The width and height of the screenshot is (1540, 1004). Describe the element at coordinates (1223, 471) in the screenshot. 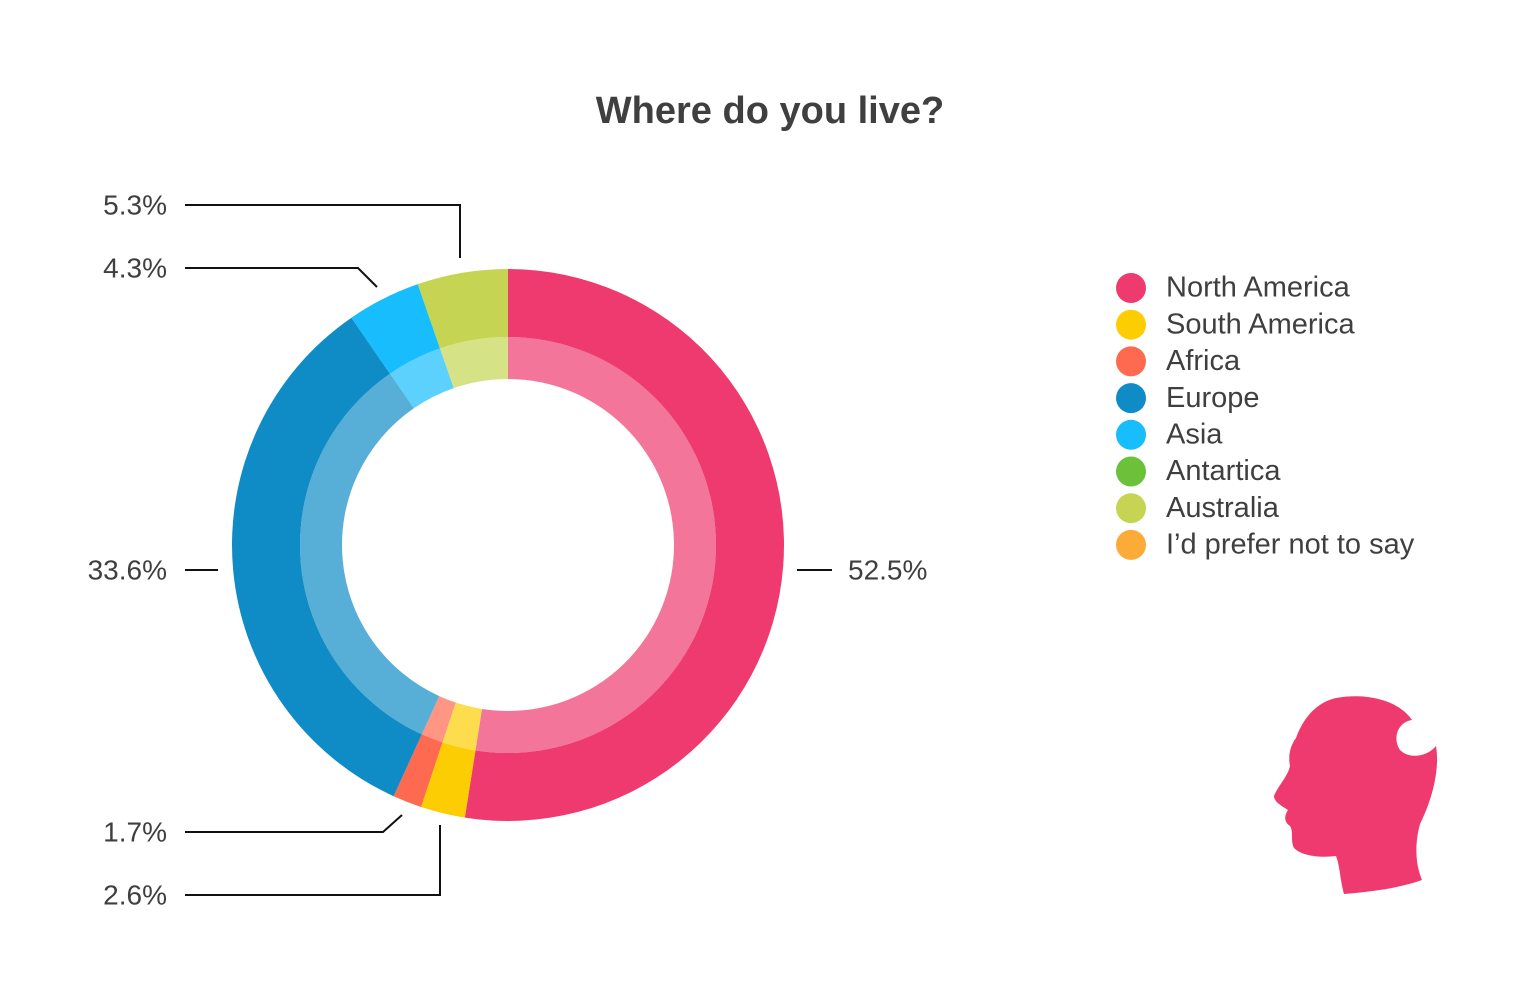

I see `legend-label: Antartica` at that location.